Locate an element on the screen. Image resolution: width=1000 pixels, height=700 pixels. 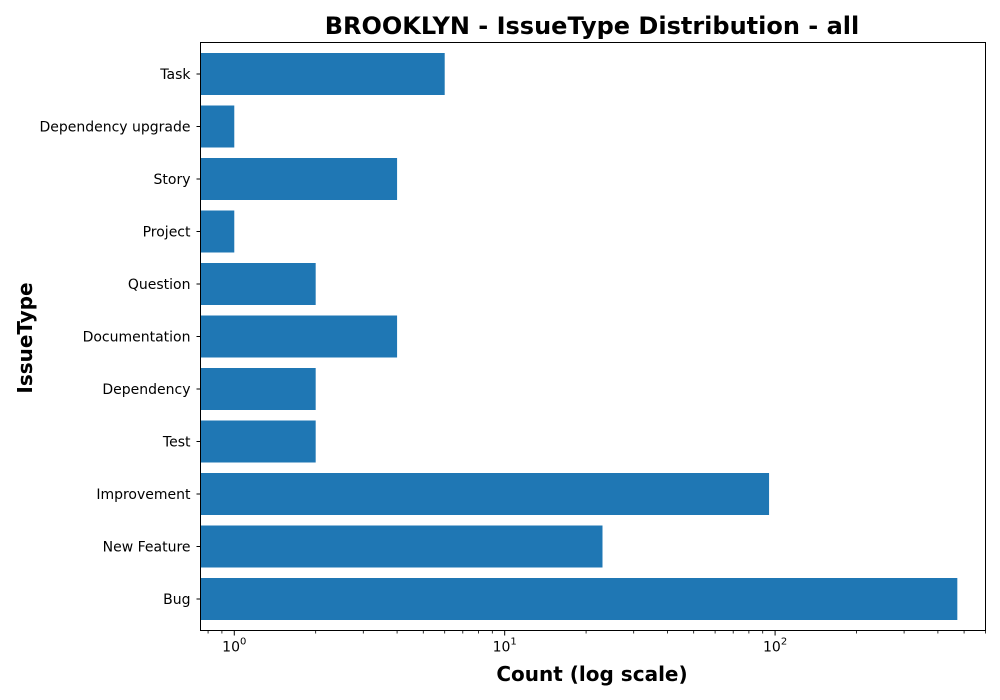
x-tick-exponent: 2 is located at coordinates (784, 642).